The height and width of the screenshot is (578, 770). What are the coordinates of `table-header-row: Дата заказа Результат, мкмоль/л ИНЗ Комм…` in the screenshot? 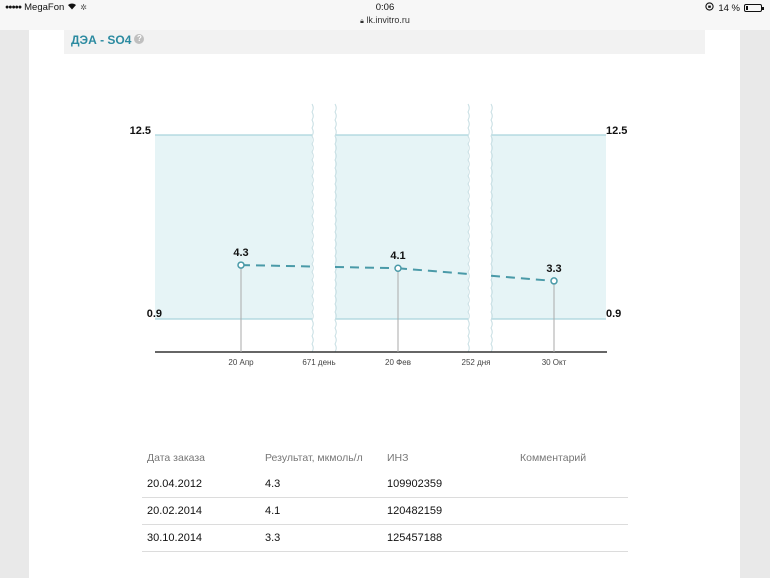 It's located at (385, 458).